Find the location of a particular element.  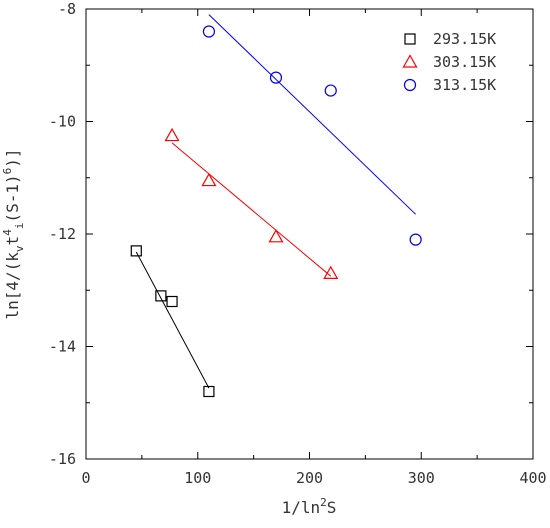

legend: 293.15K 303.15K 313.15K is located at coordinates (449, 62).